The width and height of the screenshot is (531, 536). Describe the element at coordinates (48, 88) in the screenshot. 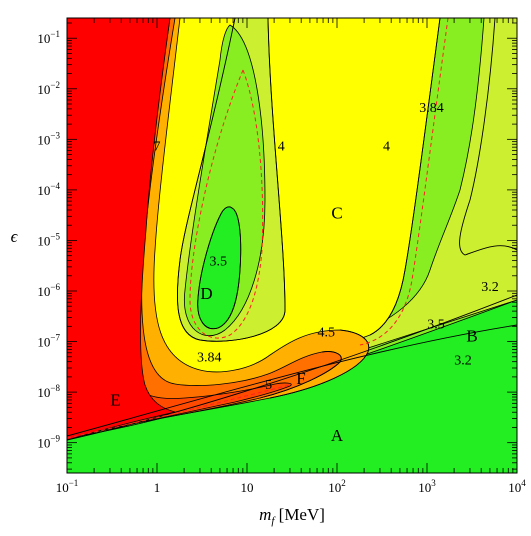

I see `y-tick-label: 10⁻²` at that location.